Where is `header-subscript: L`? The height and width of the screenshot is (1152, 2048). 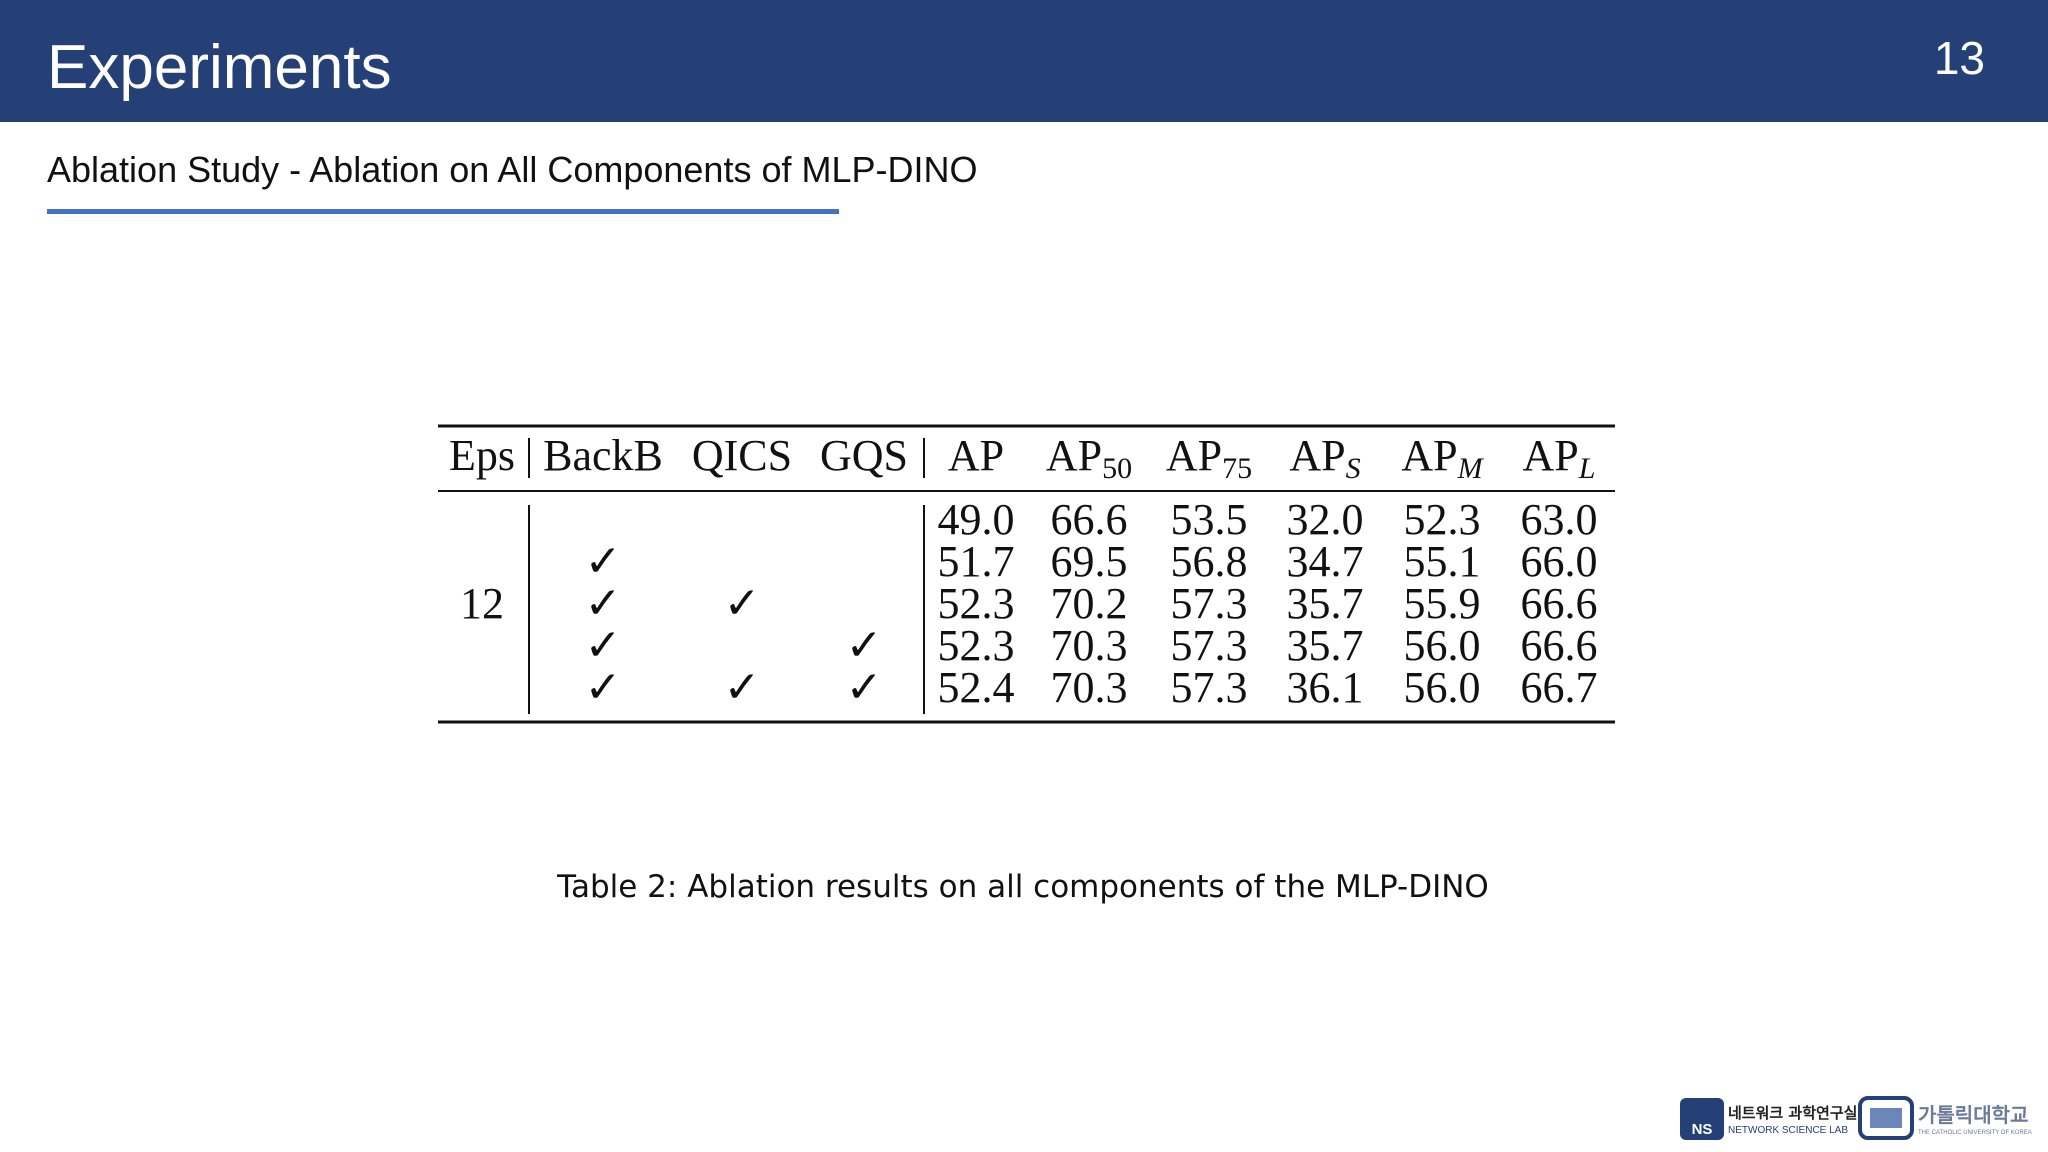 header-subscript: L is located at coordinates (1587, 468).